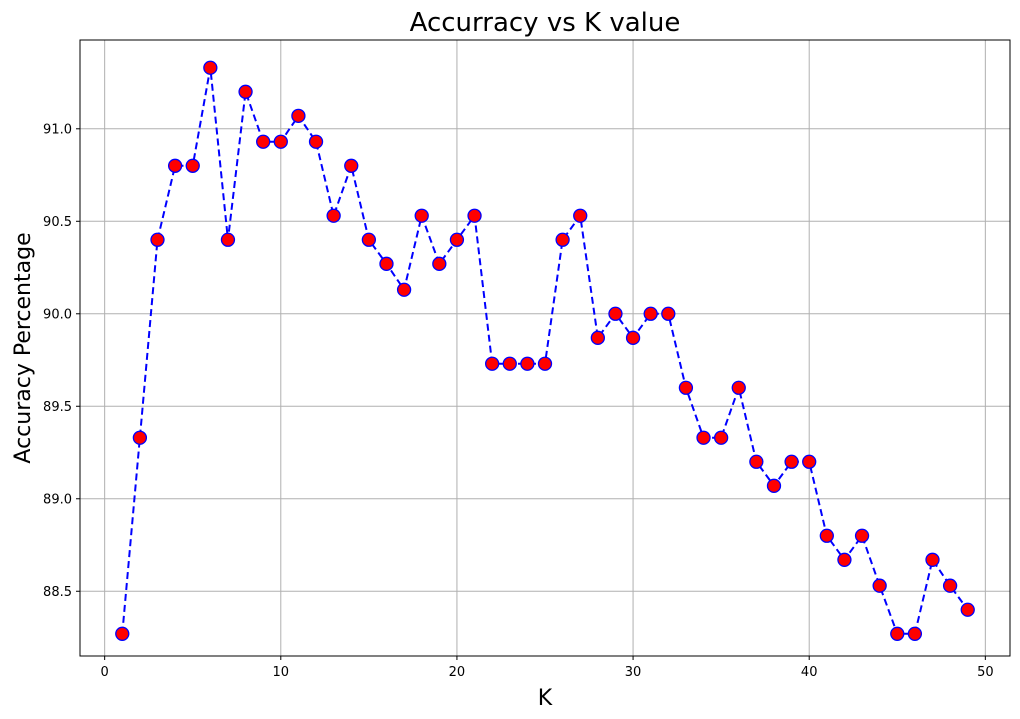 The height and width of the screenshot is (719, 1020). I want to click on x-axis-title: K, so click(545, 698).